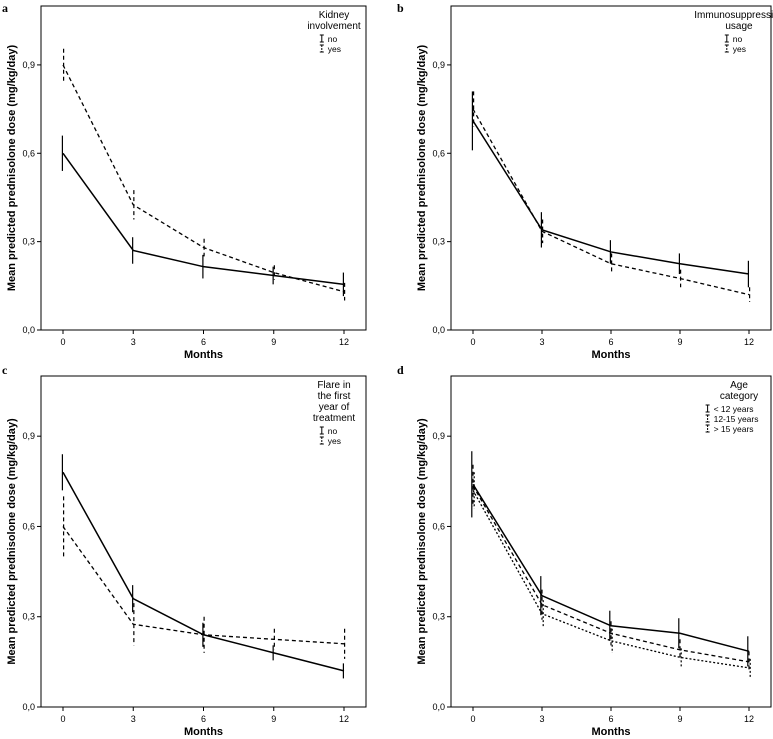 The height and width of the screenshot is (739, 773). What do you see at coordinates (739, 385) in the screenshot?
I see `legend-title: Age` at bounding box center [739, 385].